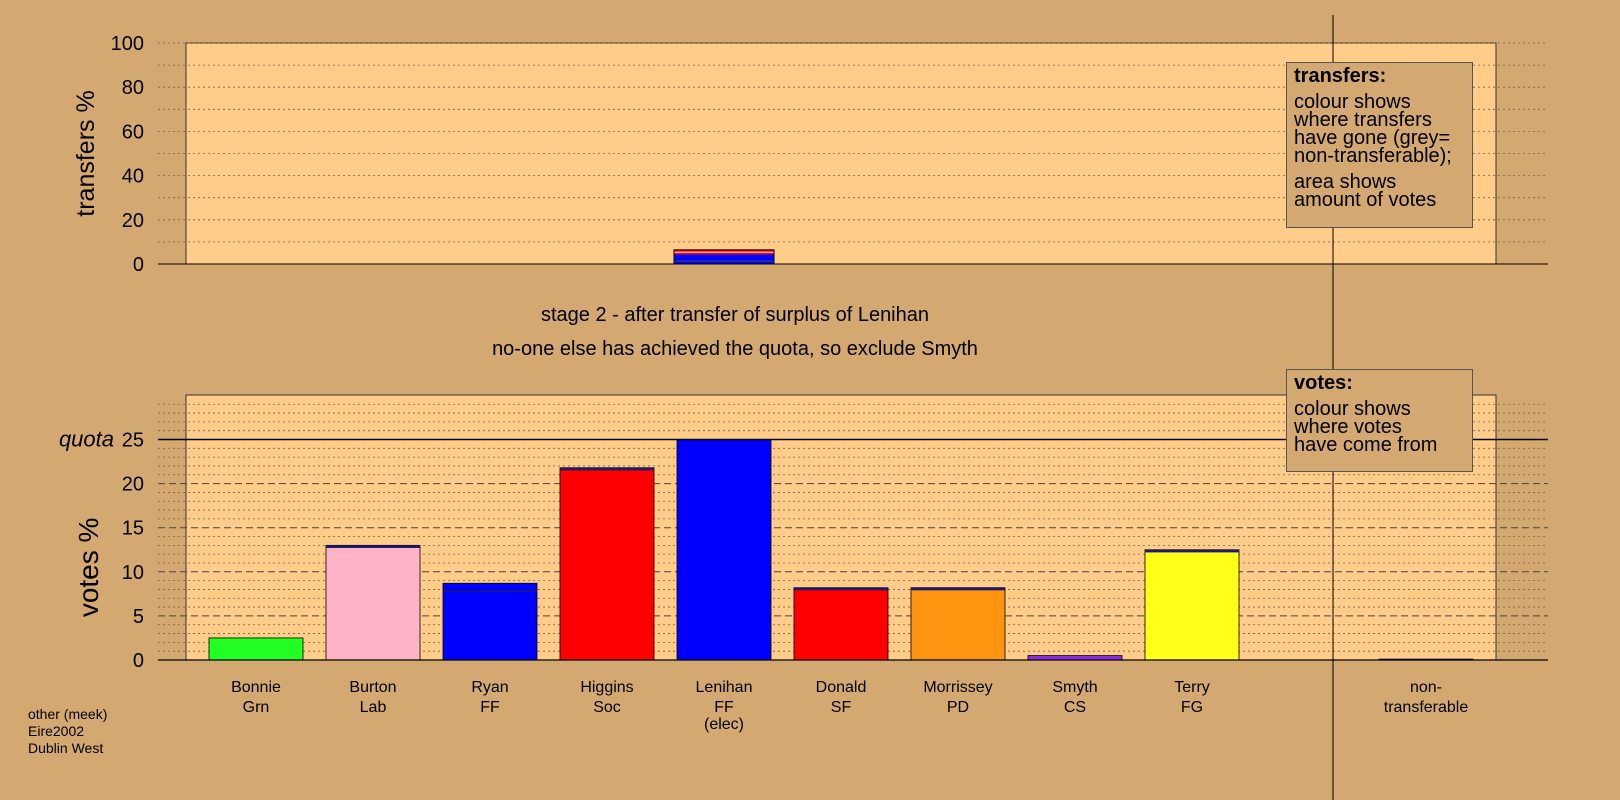 The image size is (1620, 800). Describe the element at coordinates (138, 661) in the screenshot. I see `votes-tick-label: 0` at that location.